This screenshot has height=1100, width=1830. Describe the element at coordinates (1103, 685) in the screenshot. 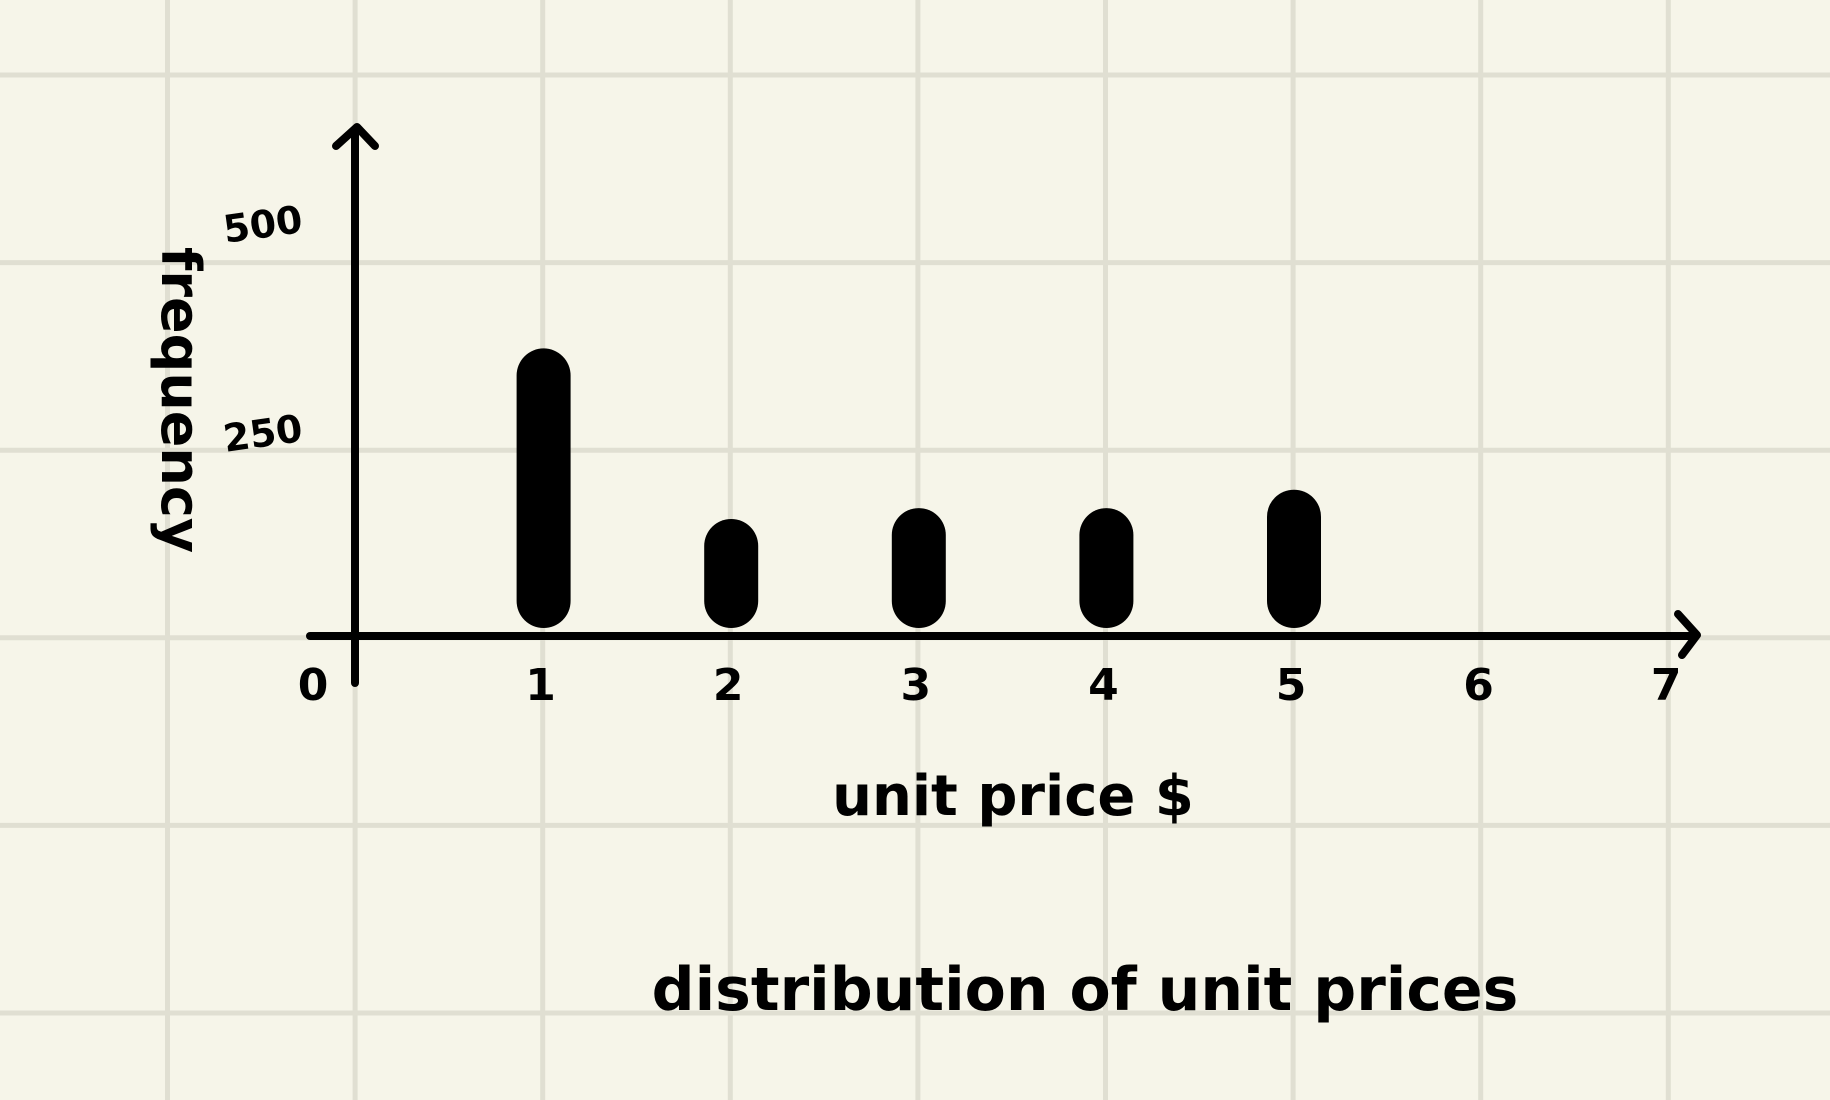

I see `x-tick-label: 4` at that location.